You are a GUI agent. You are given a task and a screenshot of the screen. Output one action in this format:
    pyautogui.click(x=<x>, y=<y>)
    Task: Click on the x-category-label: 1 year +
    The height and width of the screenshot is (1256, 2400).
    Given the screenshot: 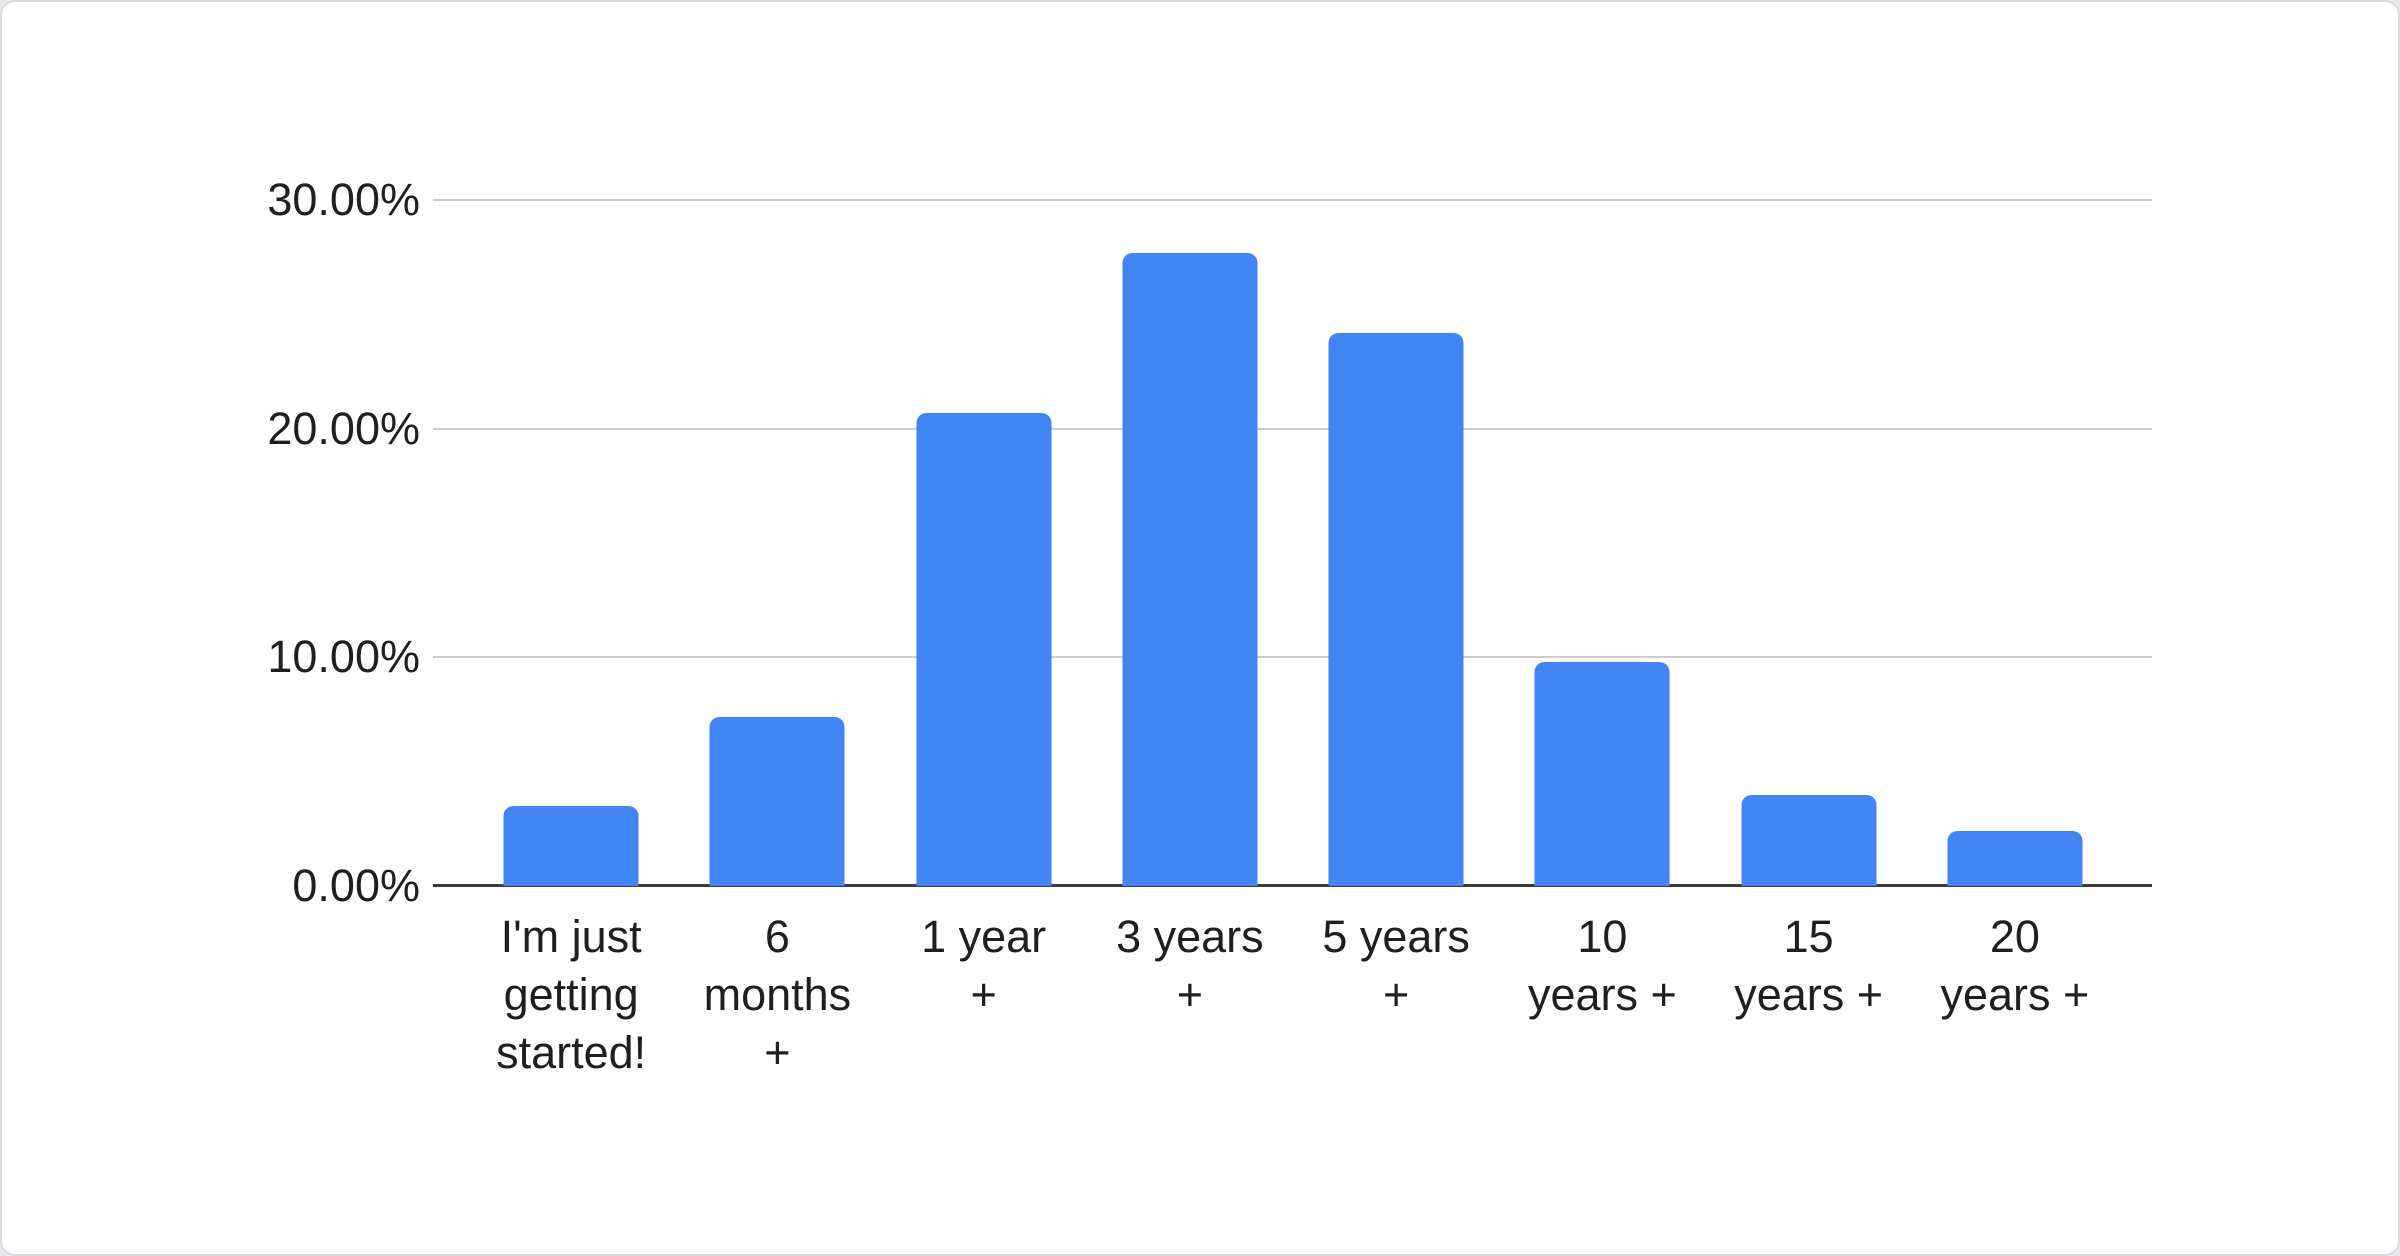 What is the action you would take?
    pyautogui.click(x=984, y=965)
    